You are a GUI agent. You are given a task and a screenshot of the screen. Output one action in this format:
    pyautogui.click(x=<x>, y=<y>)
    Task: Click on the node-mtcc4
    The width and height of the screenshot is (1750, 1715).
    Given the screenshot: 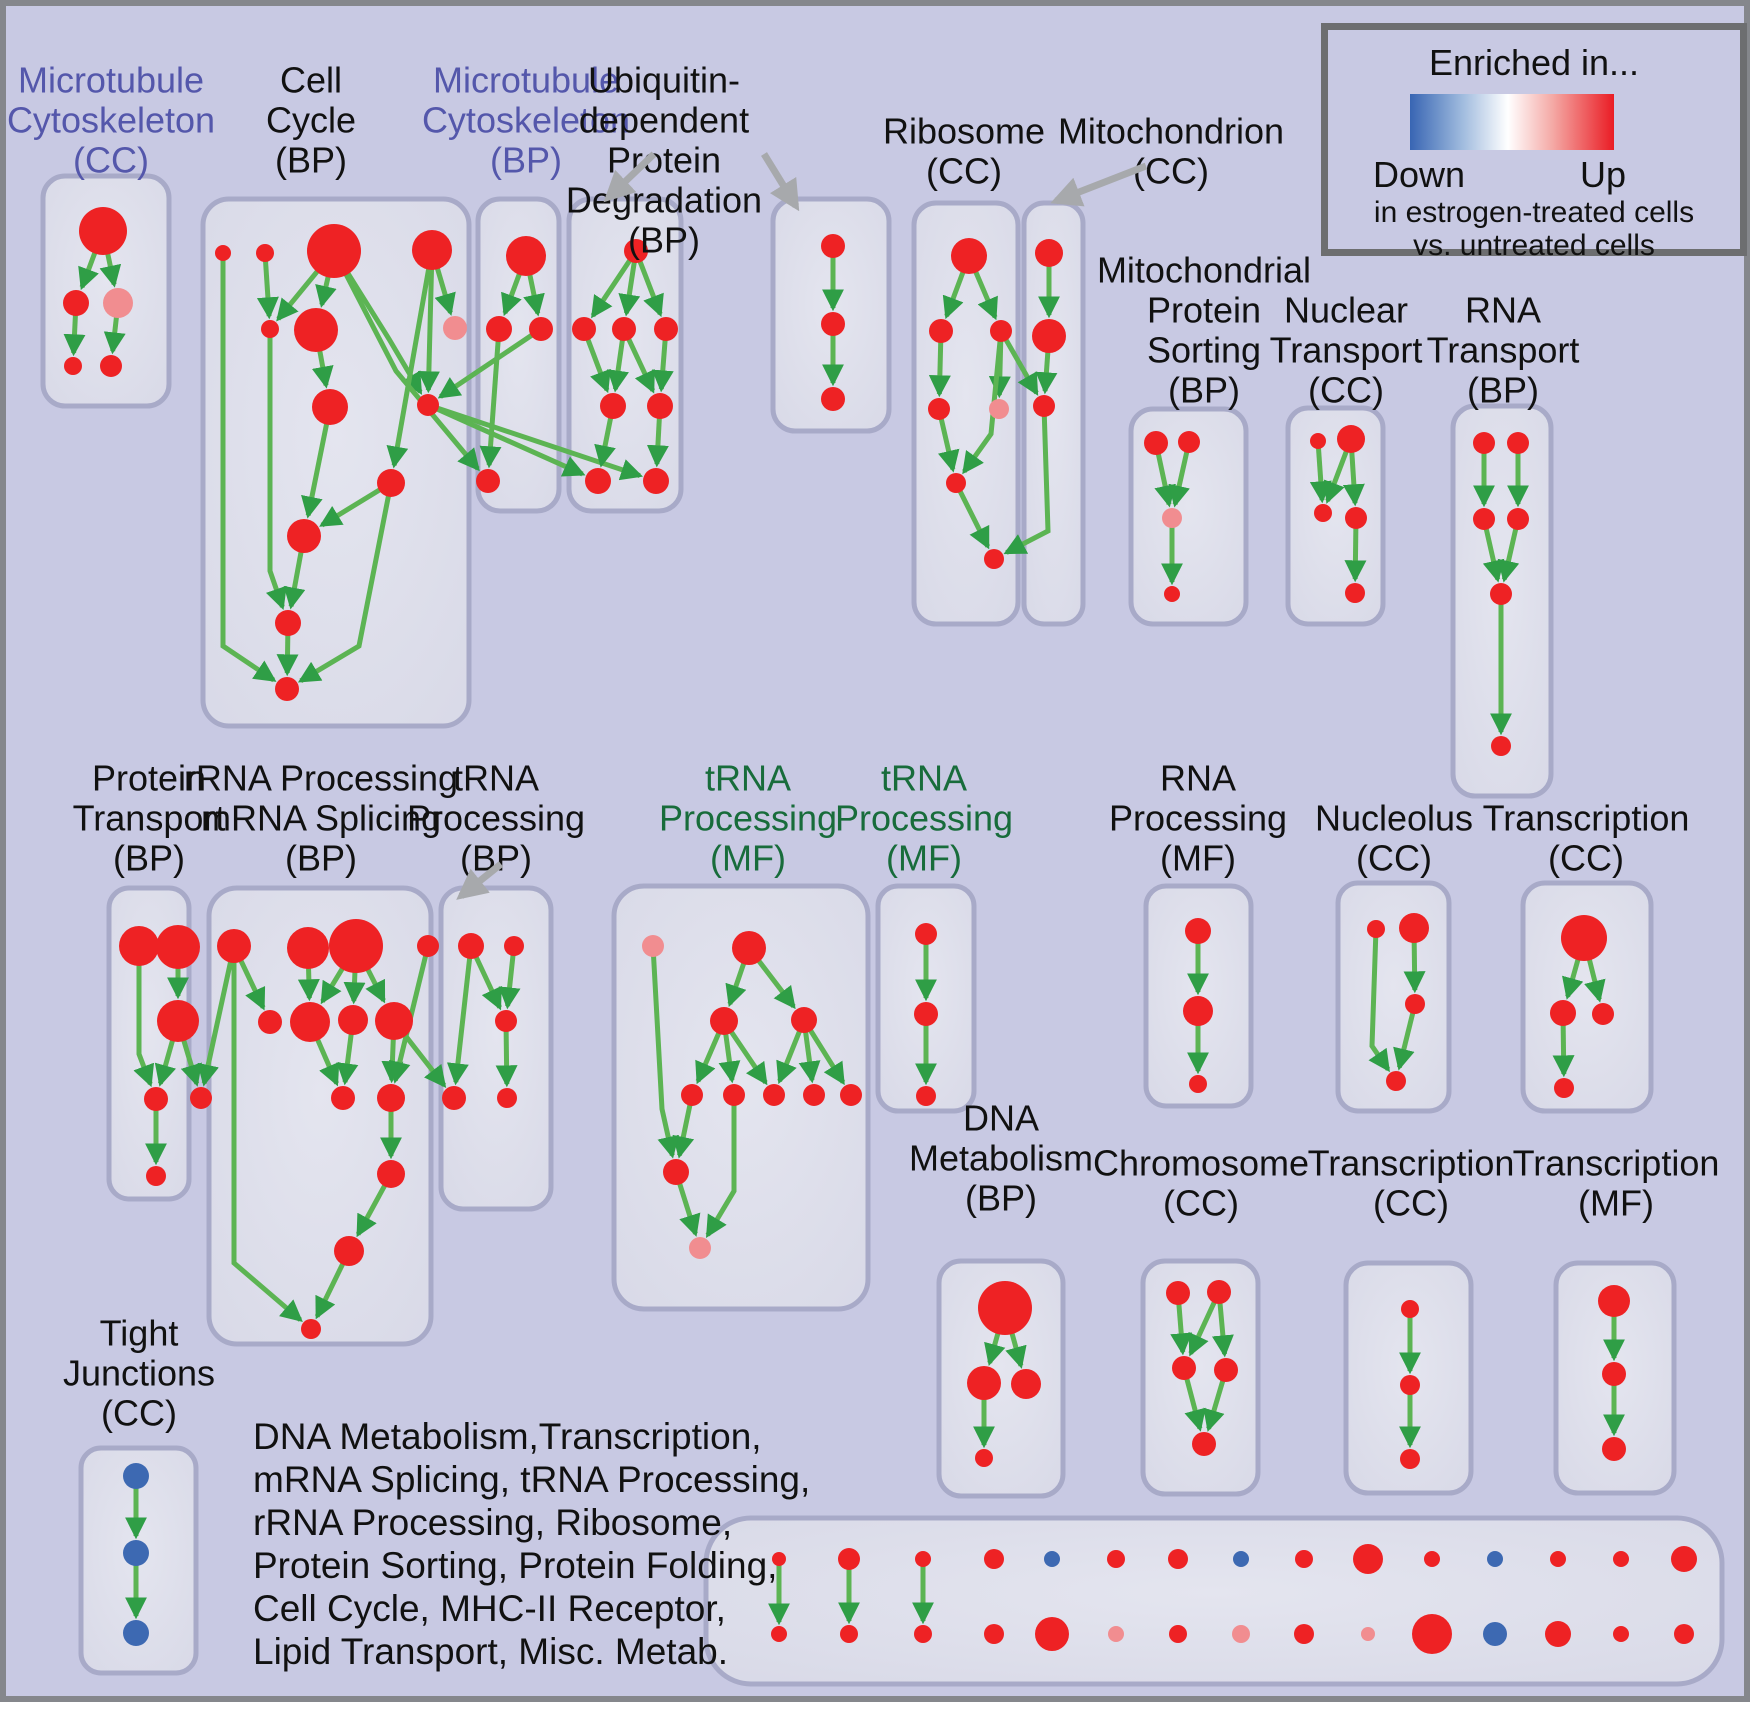 What is the action you would take?
    pyautogui.click(x=73, y=366)
    